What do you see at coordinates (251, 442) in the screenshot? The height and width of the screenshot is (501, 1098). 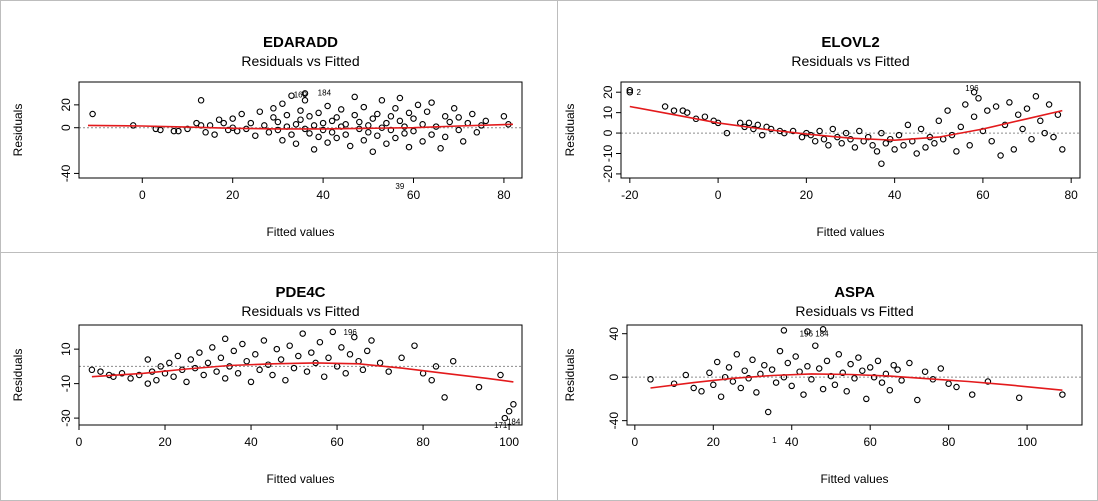 I see `x-tick-label: 40` at bounding box center [251, 442].